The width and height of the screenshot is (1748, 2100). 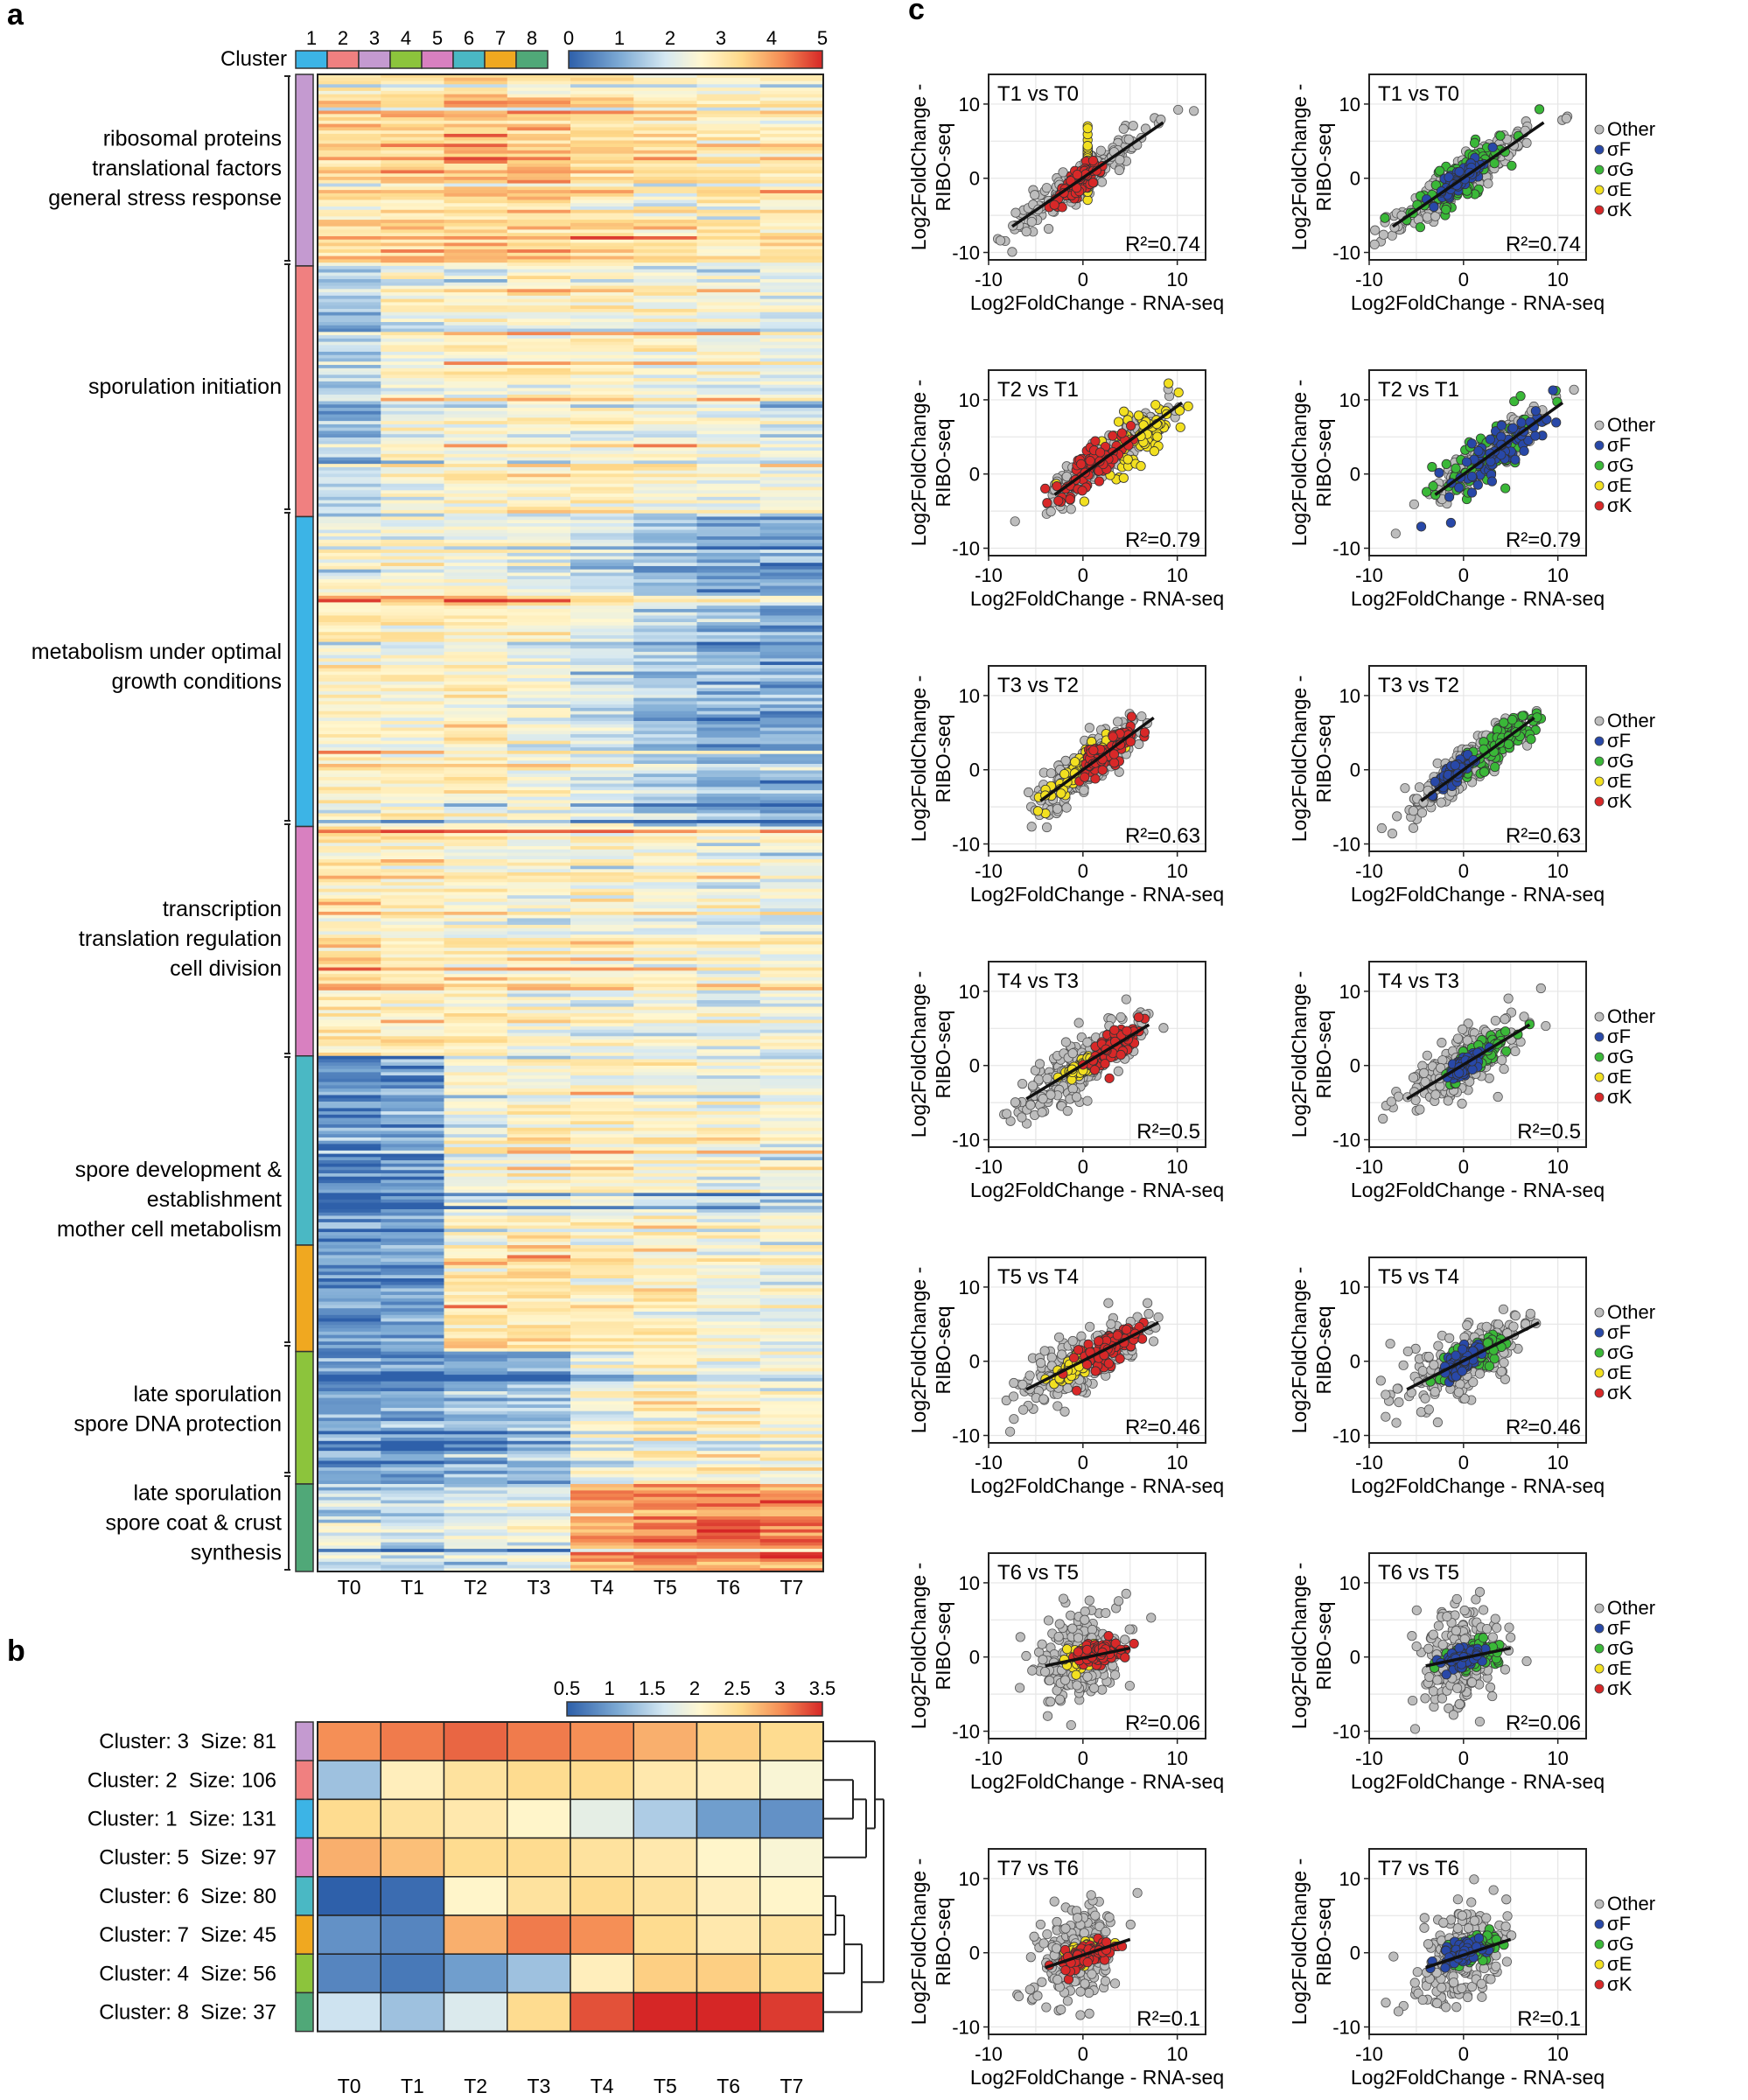 What do you see at coordinates (822, 1688) in the screenshot?
I see `scale-tick-label: 3.5` at bounding box center [822, 1688].